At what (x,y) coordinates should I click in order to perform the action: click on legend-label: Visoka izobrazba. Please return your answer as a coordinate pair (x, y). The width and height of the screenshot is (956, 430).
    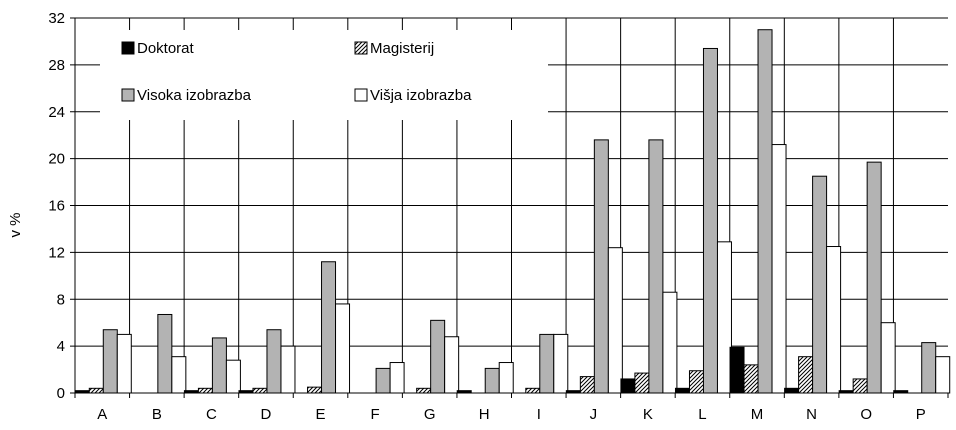
    Looking at the image, I should click on (194, 95).